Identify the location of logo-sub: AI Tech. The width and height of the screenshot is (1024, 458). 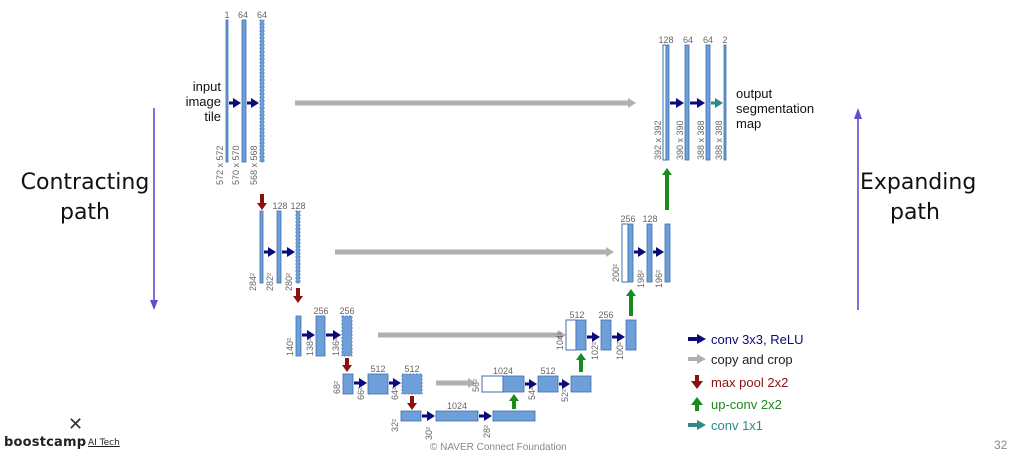
(104, 443).